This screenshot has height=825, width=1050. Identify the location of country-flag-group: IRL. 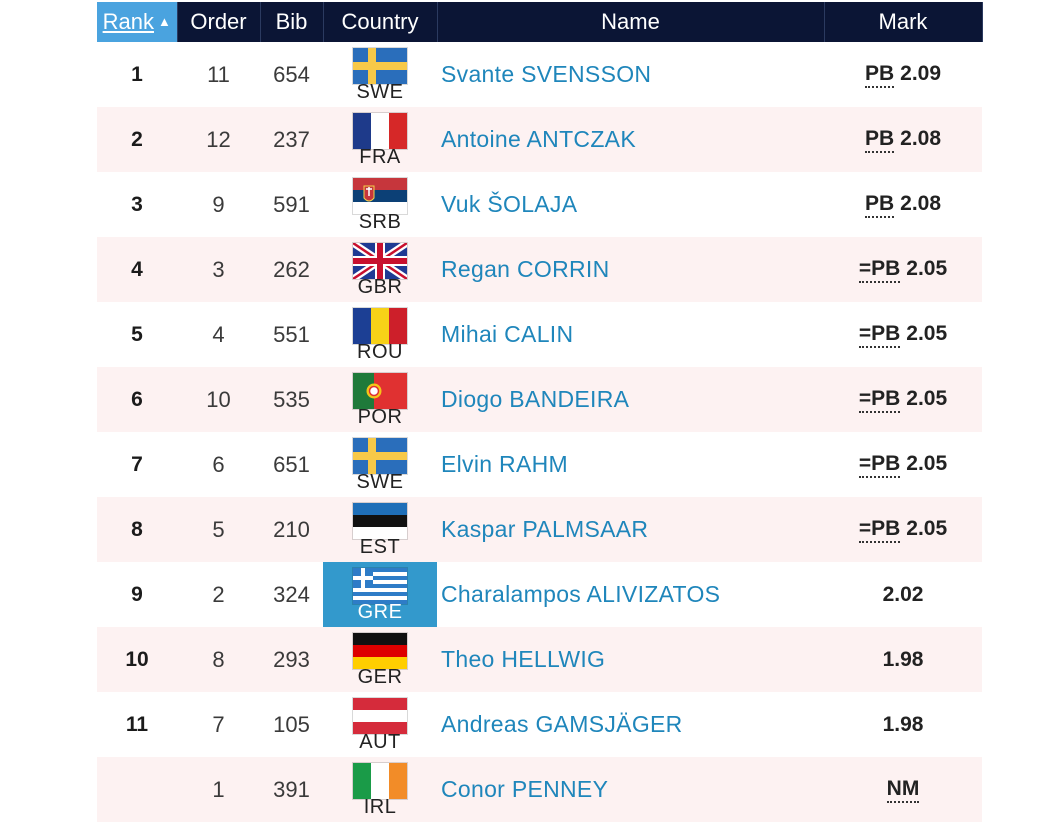
(380, 790).